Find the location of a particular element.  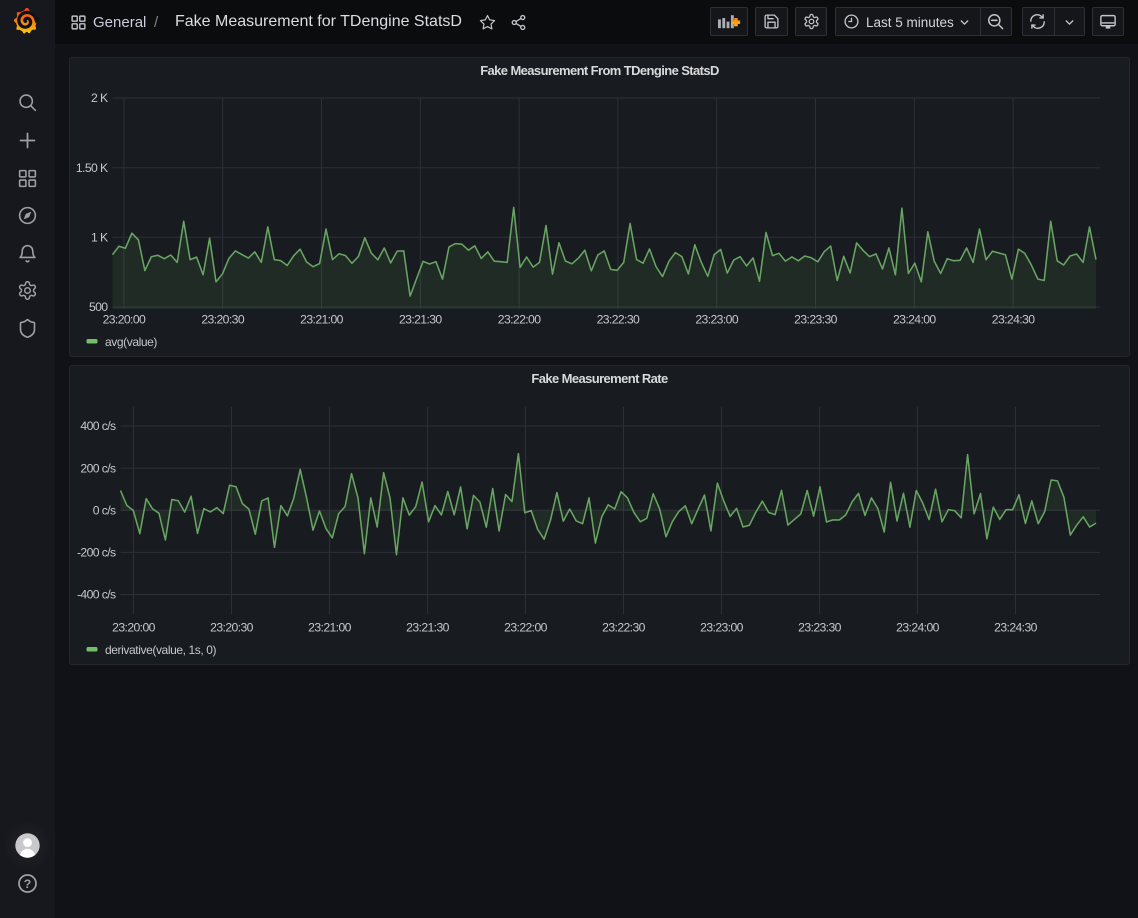

svg-text: -200 c/s is located at coordinates (96, 553).